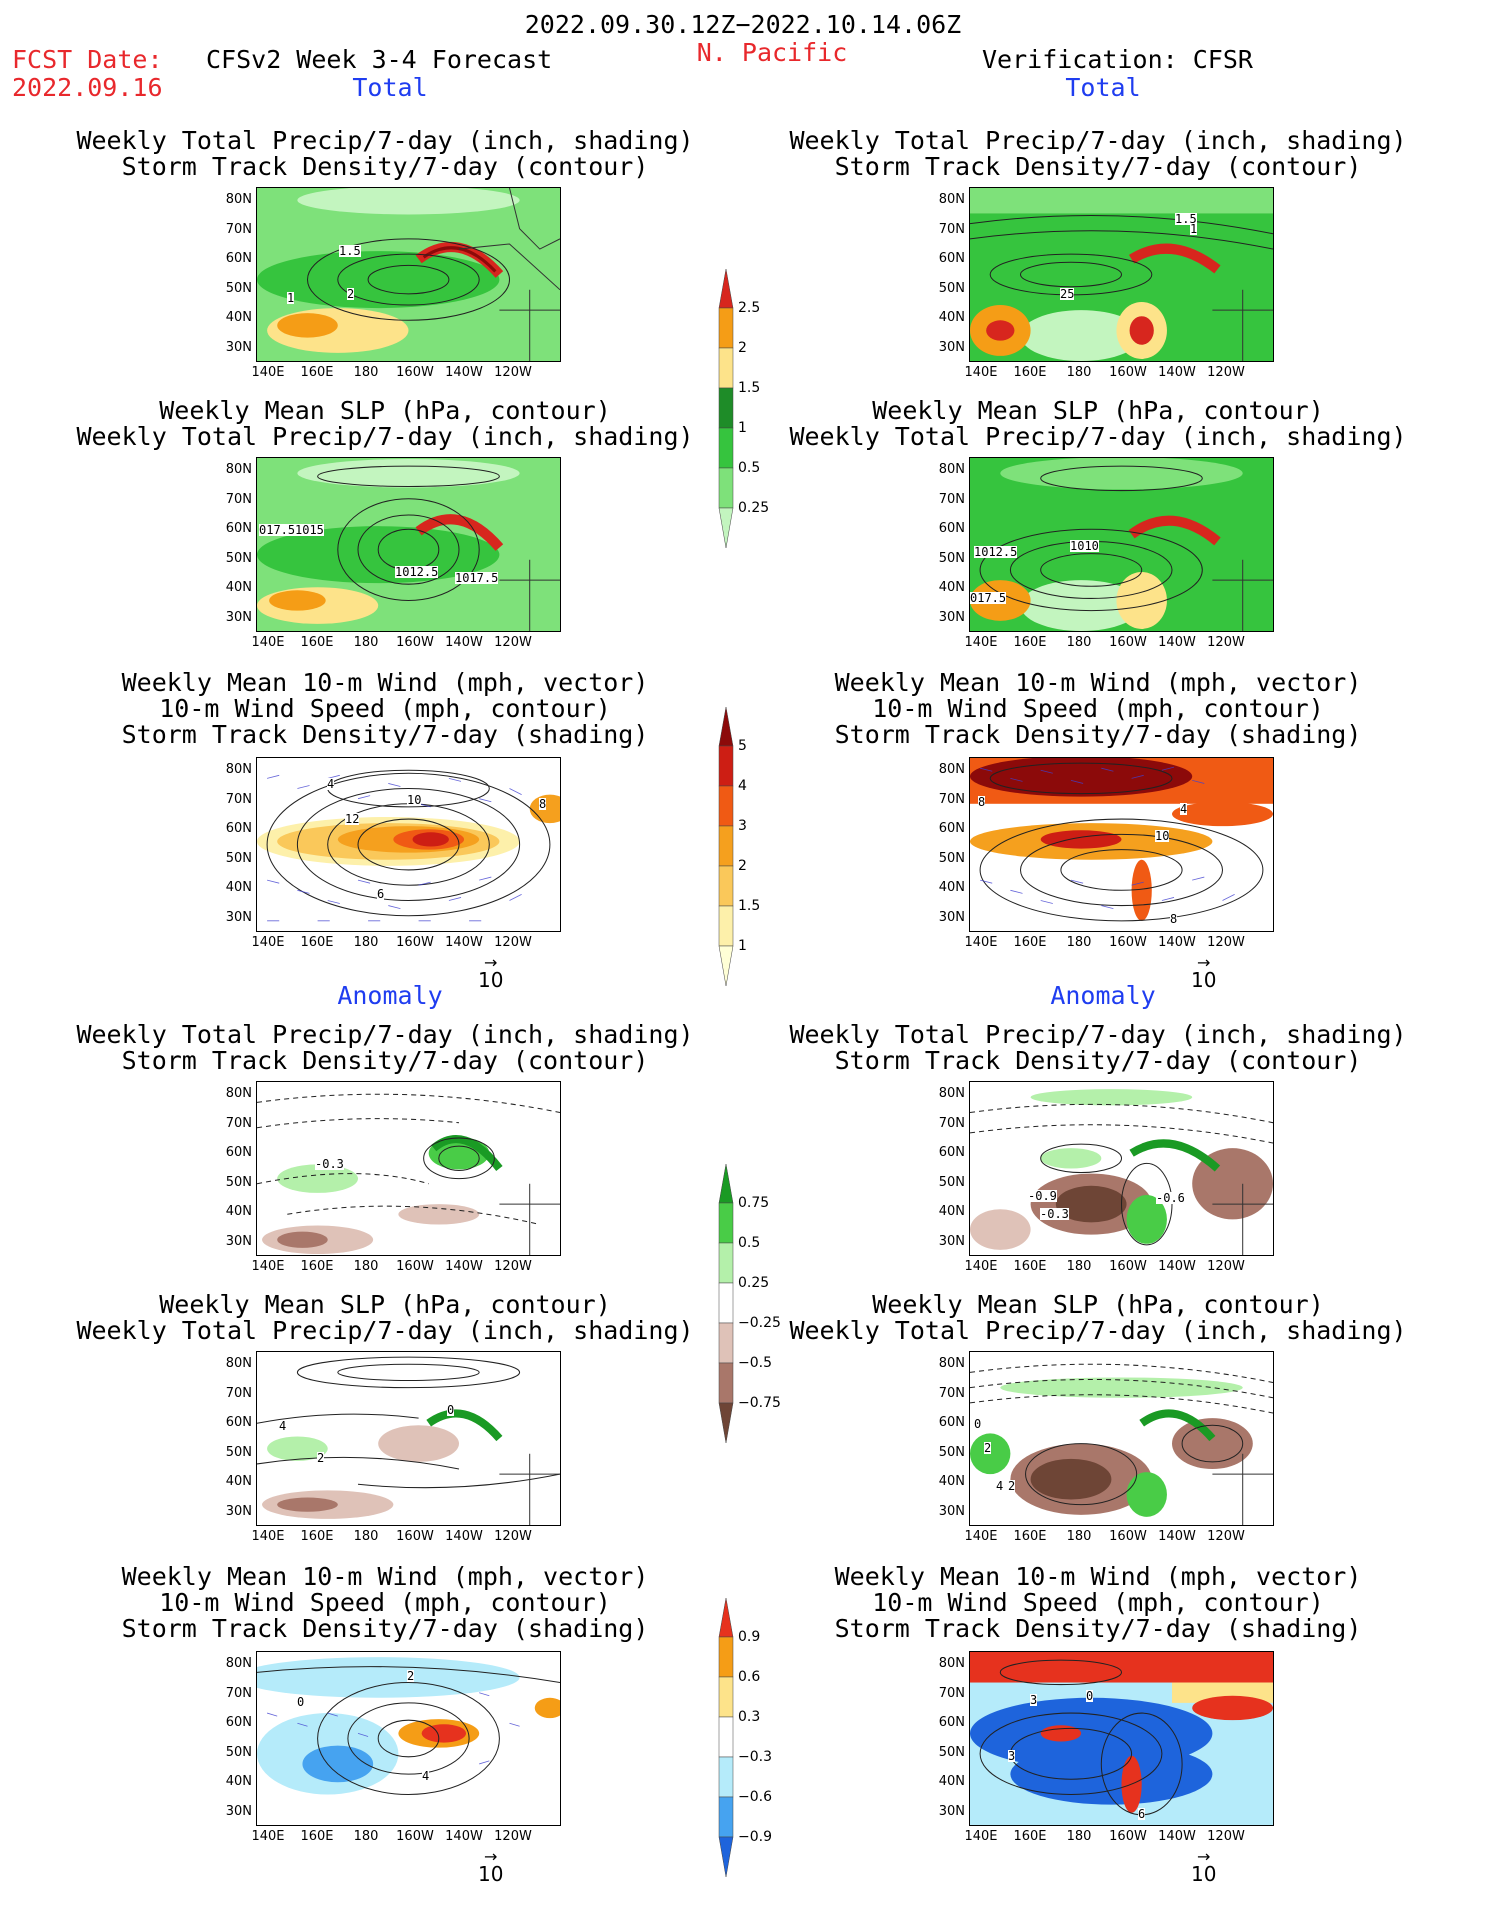 This screenshot has width=1487, height=1925. I want to click on colorbar-label: 1.5, so click(749, 906).